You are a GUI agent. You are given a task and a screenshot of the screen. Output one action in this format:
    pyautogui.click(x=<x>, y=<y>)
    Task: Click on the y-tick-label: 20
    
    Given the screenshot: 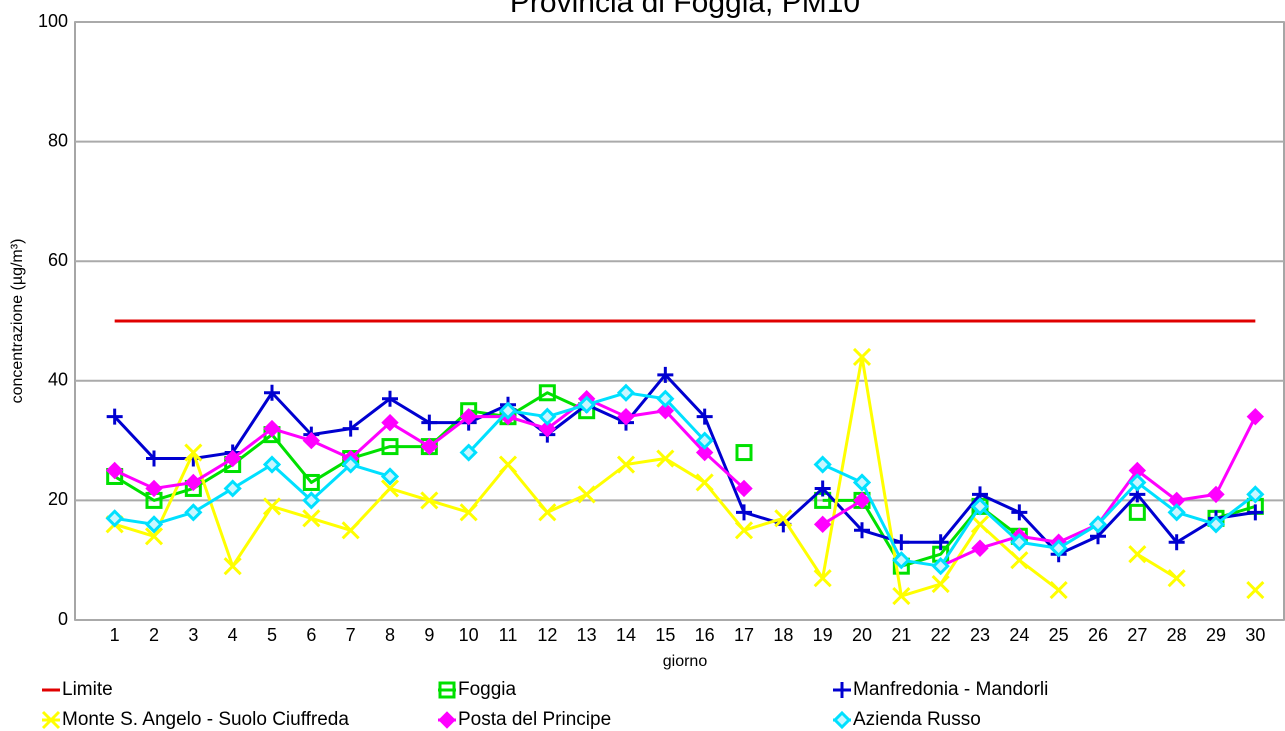 What is the action you would take?
    pyautogui.click(x=58, y=499)
    